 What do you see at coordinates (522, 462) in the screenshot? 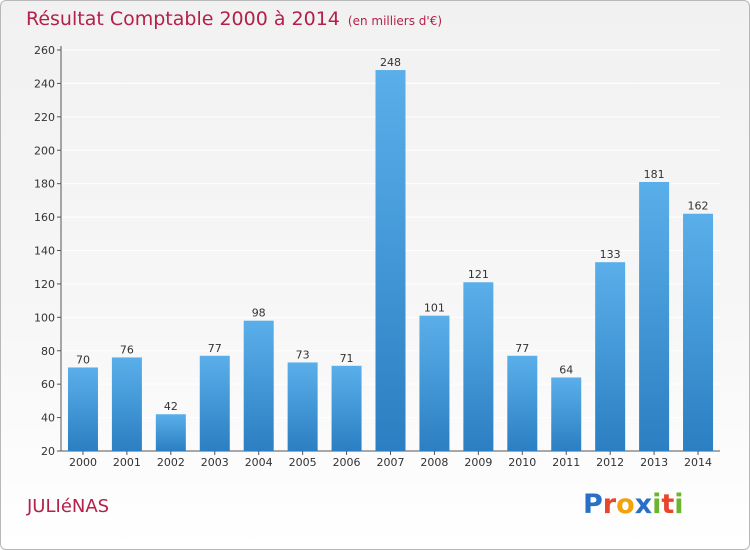
I see `x-tick-label-2010: 2010` at bounding box center [522, 462].